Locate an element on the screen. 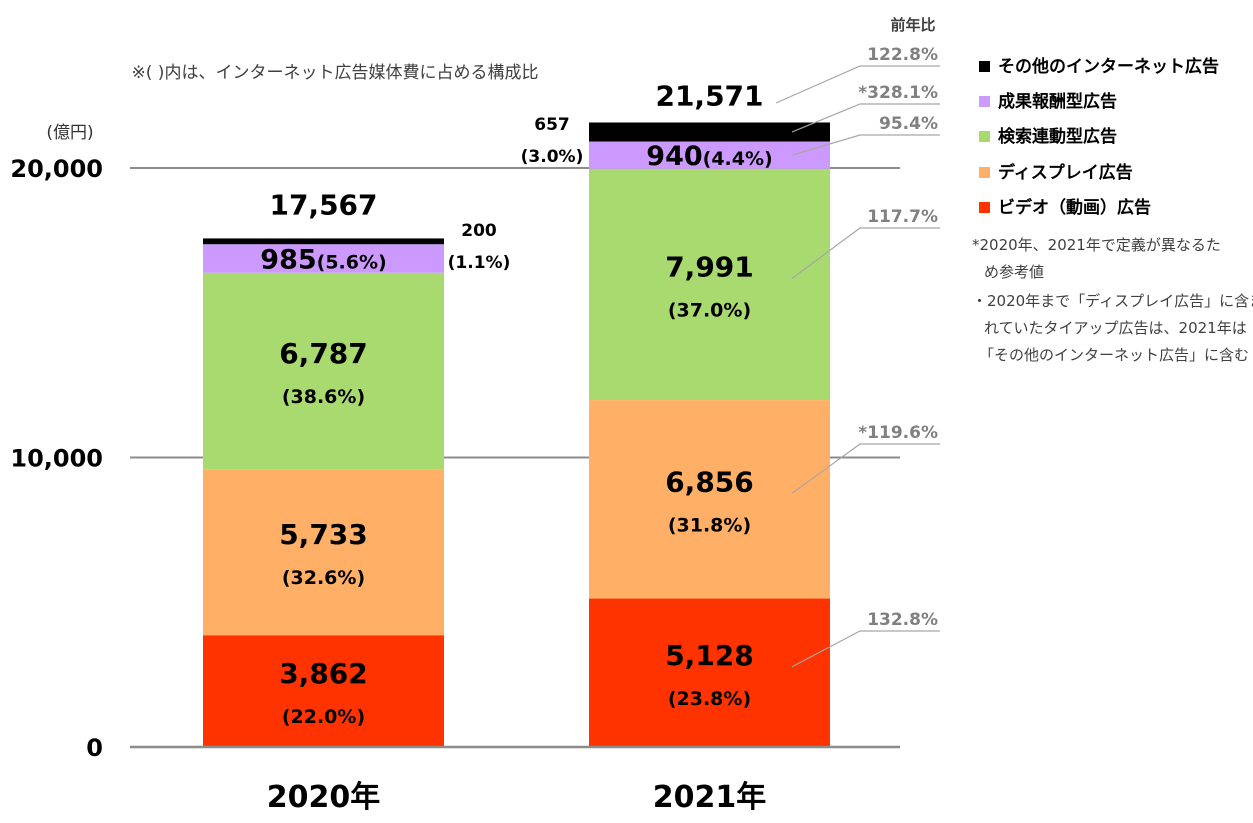 This screenshot has width=1253, height=823. data-label-inline: 985(5.6%) is located at coordinates (323, 259).